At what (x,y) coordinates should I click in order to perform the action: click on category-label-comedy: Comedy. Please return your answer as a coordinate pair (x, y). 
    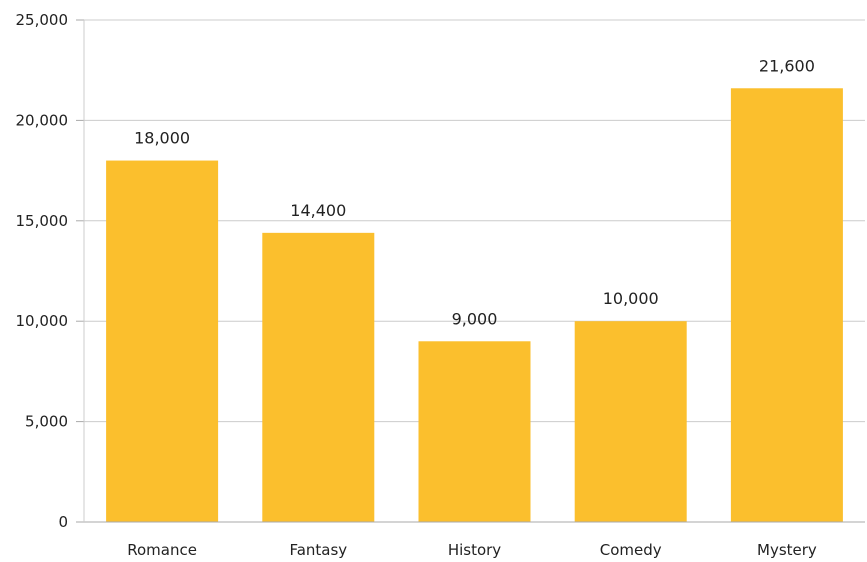
    Looking at the image, I should click on (631, 550).